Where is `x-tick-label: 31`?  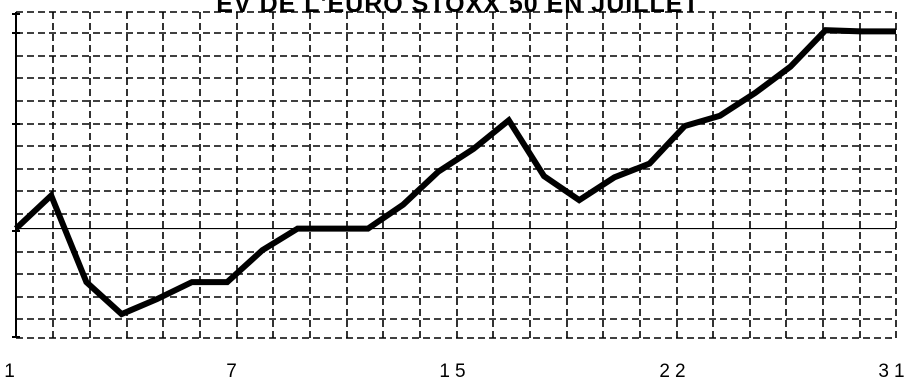 x-tick-label: 31 is located at coordinates (893, 371).